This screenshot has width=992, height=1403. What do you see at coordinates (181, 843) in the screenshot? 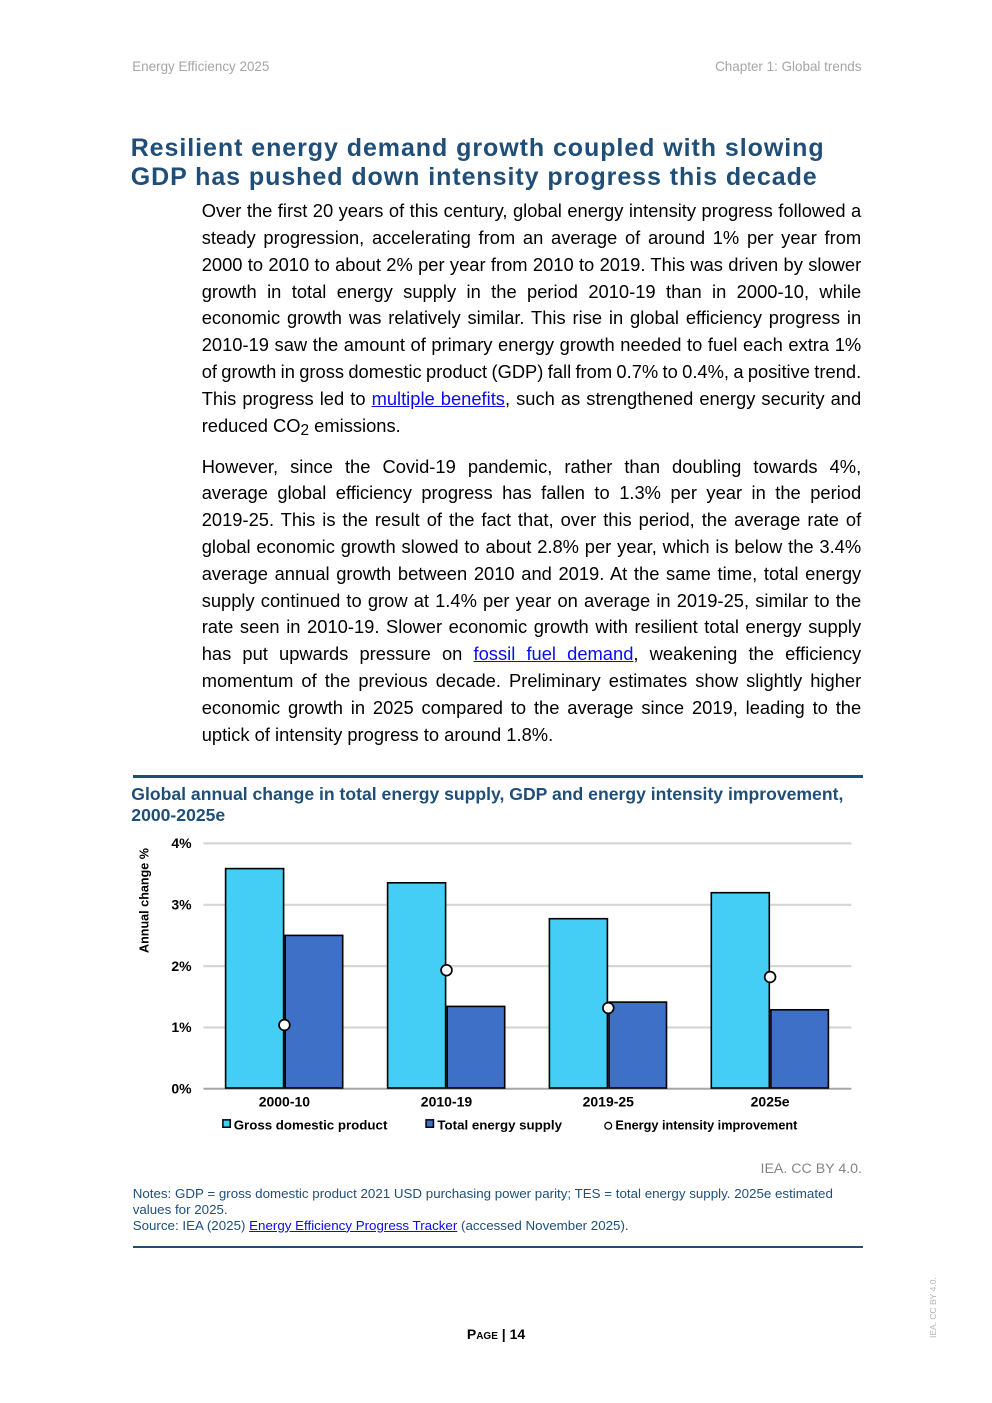
I see `svg-text: 4%` at bounding box center [181, 843].